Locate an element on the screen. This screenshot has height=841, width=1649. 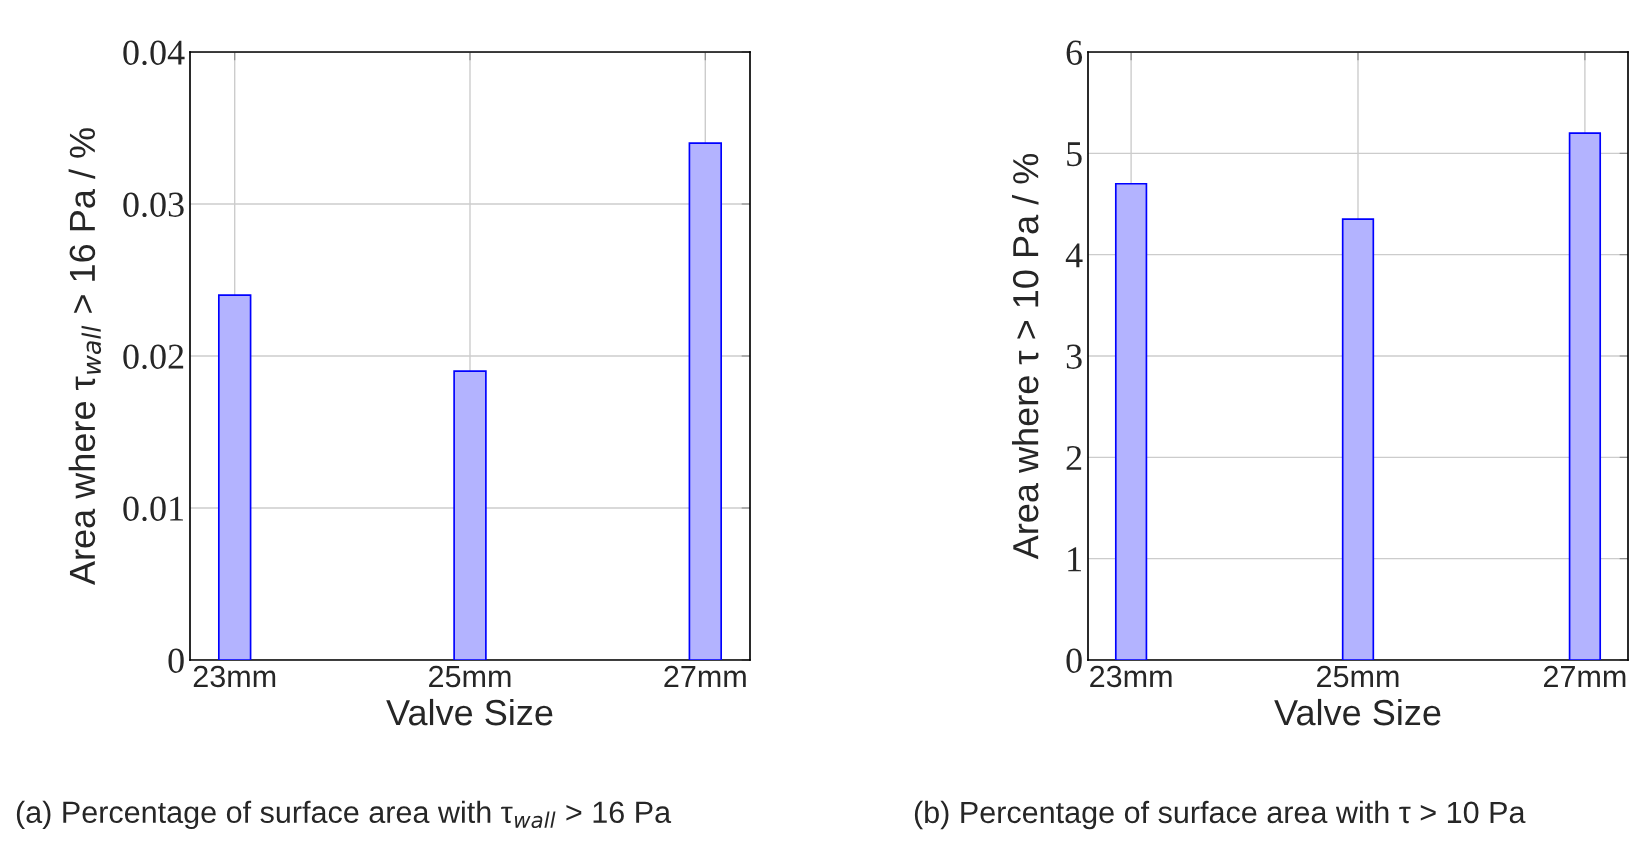
y-tick-label: 6 is located at coordinates (1074, 52).